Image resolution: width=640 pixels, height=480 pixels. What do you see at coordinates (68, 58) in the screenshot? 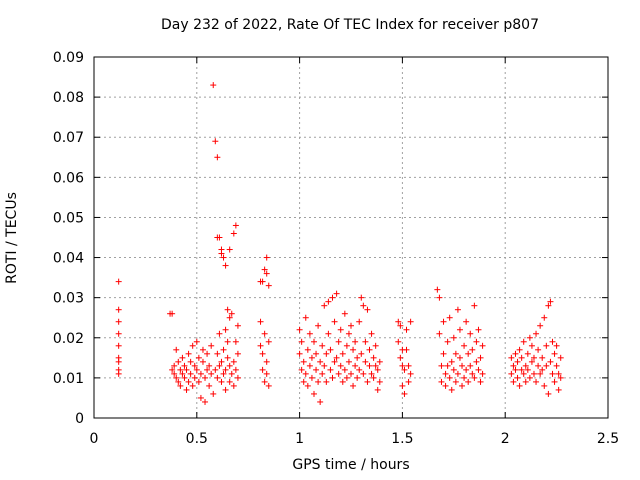
I see `y-tick-label: 0.09` at bounding box center [68, 58].